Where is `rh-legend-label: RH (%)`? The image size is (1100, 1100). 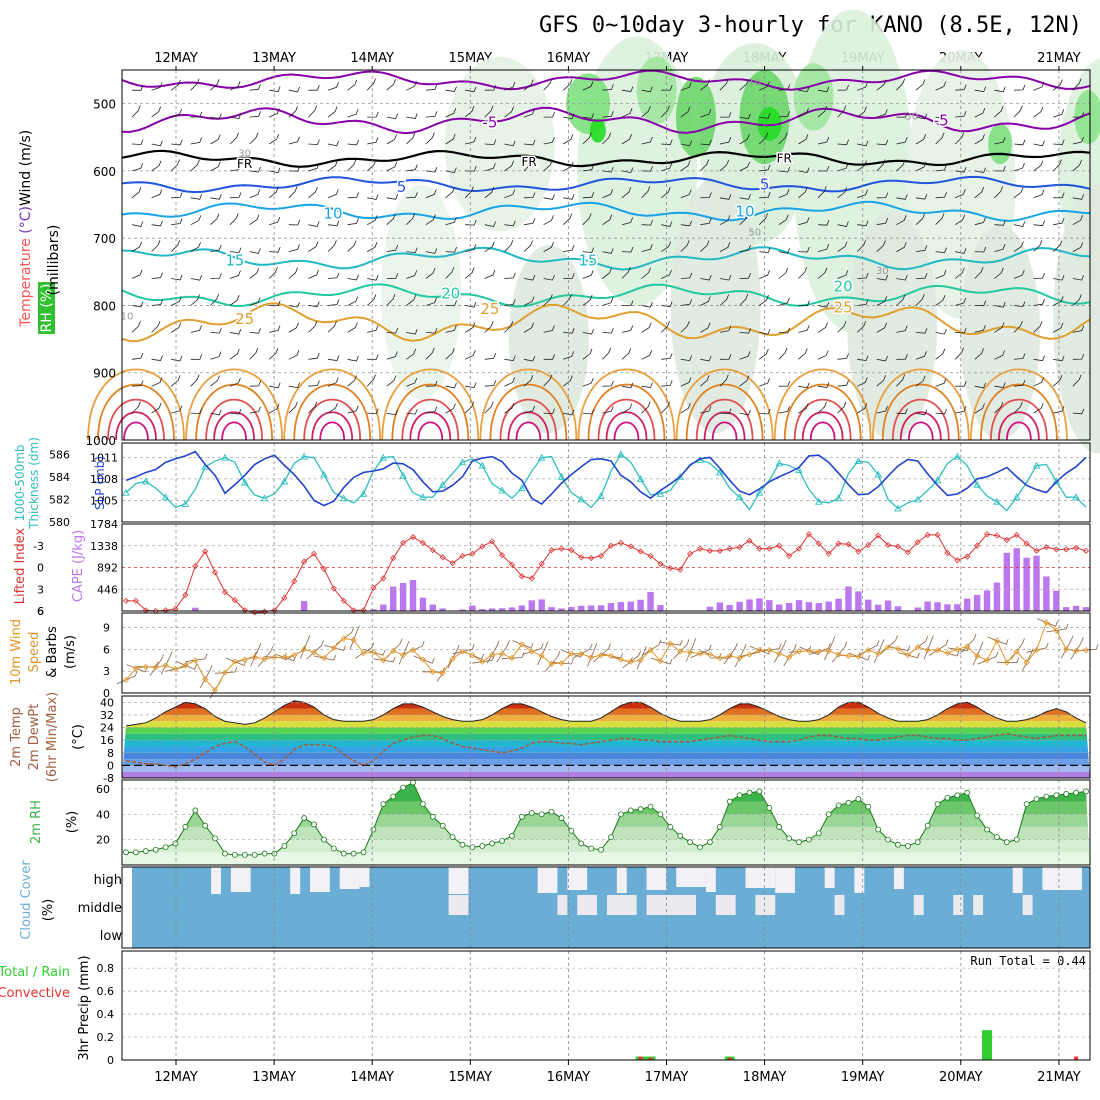 rh-legend-label: RH (%) is located at coordinates (47, 308).